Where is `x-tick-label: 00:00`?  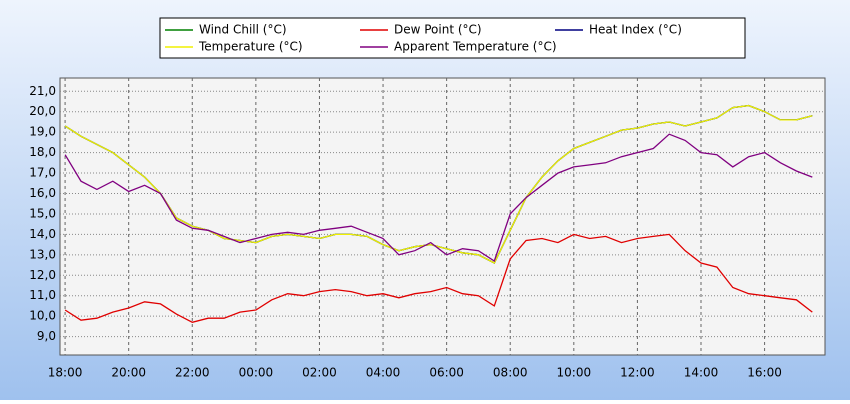
x-tick-label: 00:00 is located at coordinates (256, 373).